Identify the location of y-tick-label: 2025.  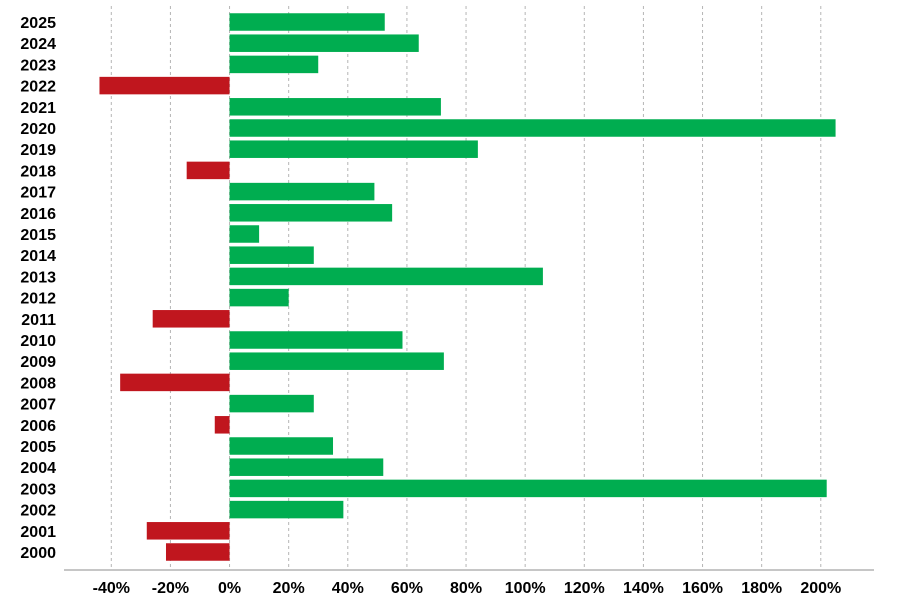
(38, 23).